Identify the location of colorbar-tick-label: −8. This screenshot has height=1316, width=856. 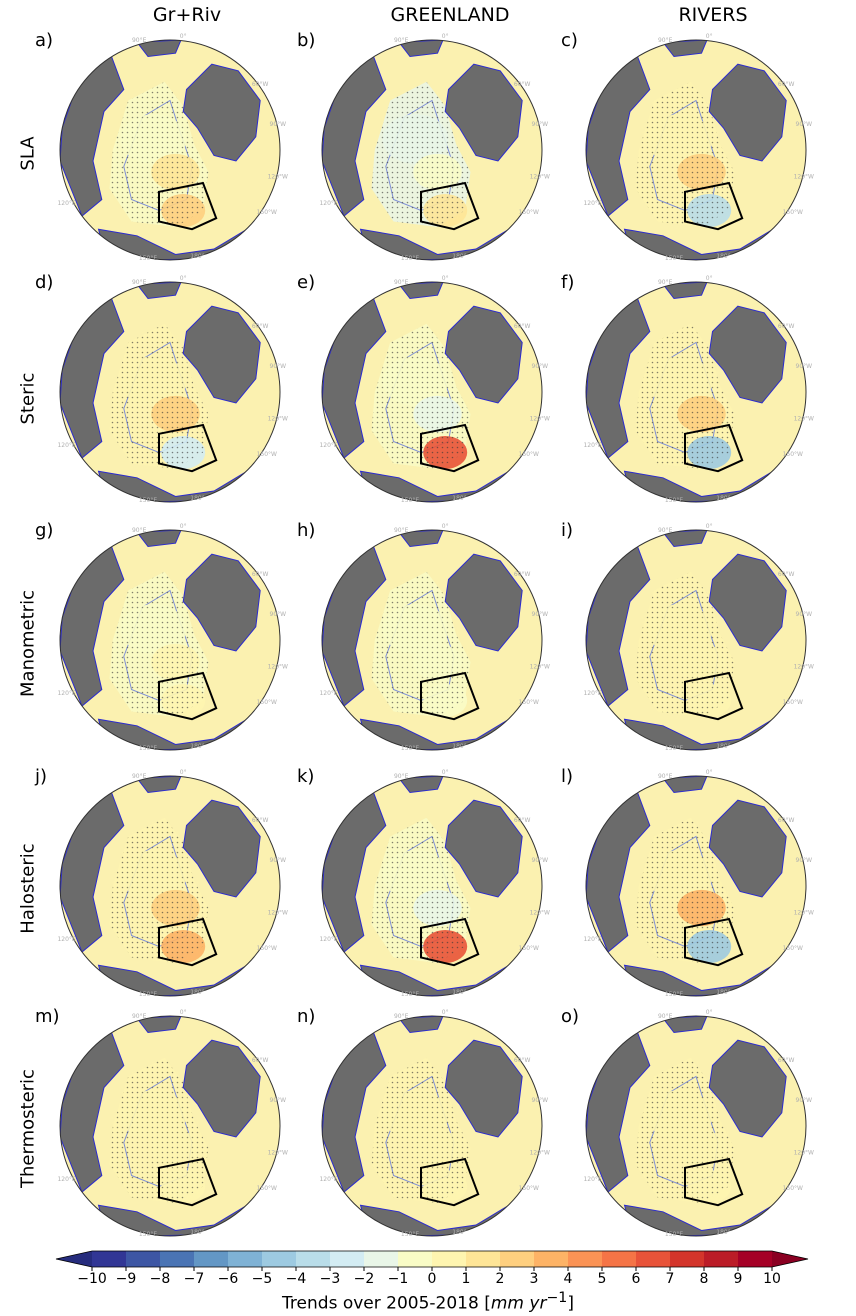
(160, 1279).